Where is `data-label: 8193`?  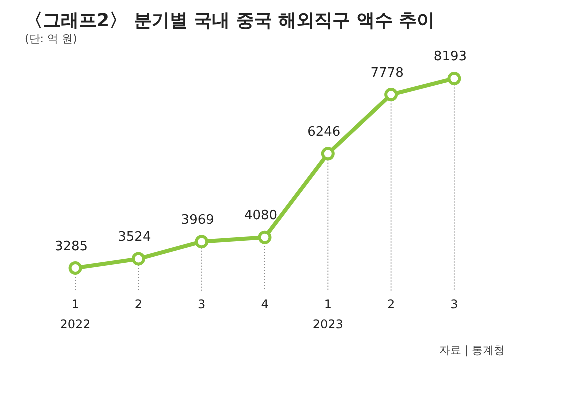
data-label: 8193 is located at coordinates (451, 57).